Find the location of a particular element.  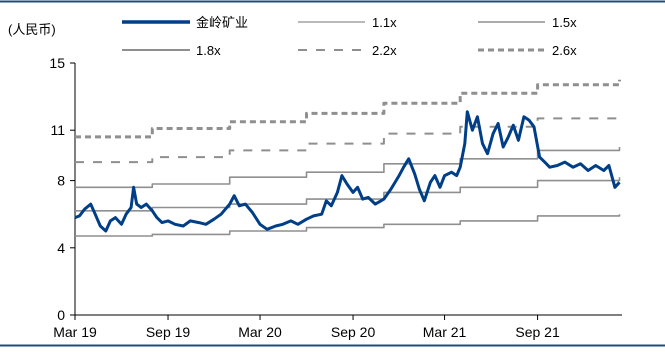

y-tick-label: 15 is located at coordinates (57, 63).